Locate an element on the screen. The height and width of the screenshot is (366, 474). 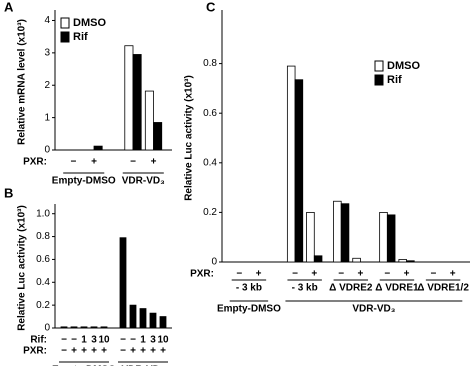
panel-letter: B is located at coordinates (8, 192).